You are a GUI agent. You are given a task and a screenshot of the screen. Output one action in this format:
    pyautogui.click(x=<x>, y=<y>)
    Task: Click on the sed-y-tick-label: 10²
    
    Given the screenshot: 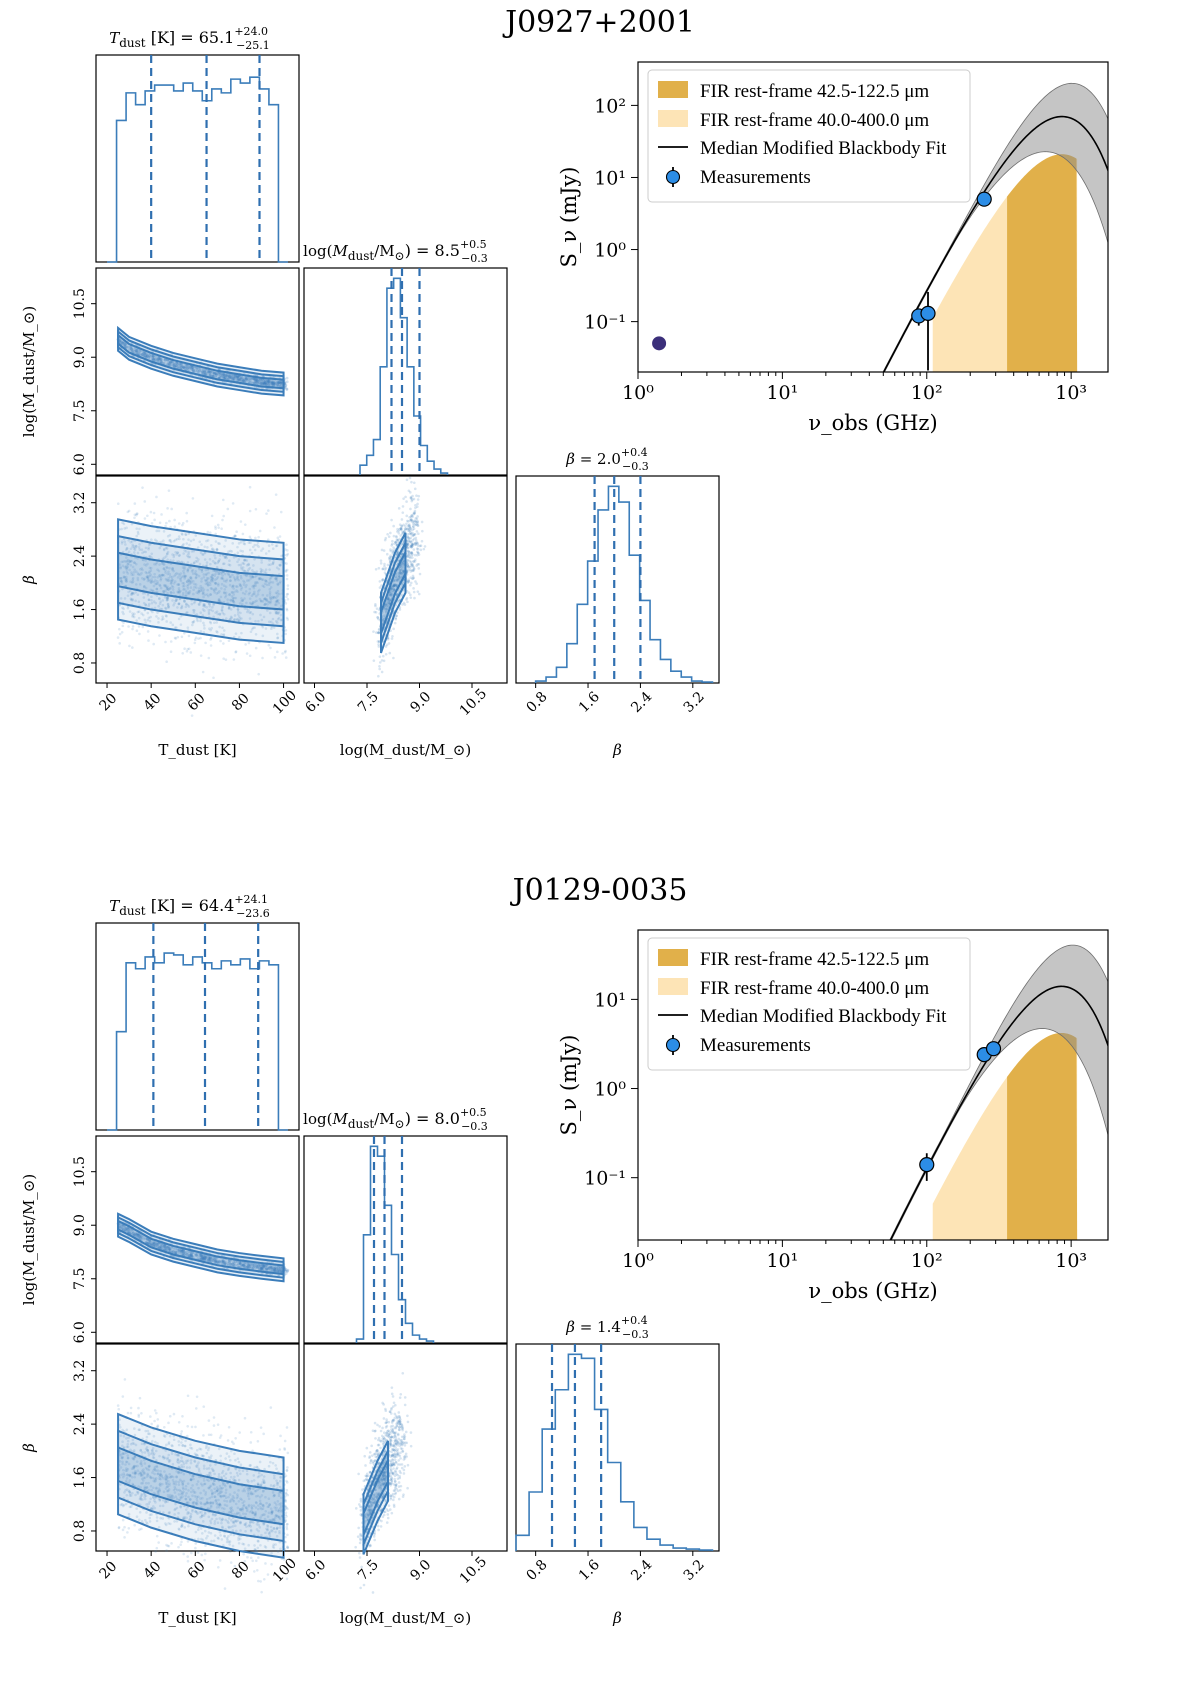 What is the action you would take?
    pyautogui.click(x=610, y=106)
    